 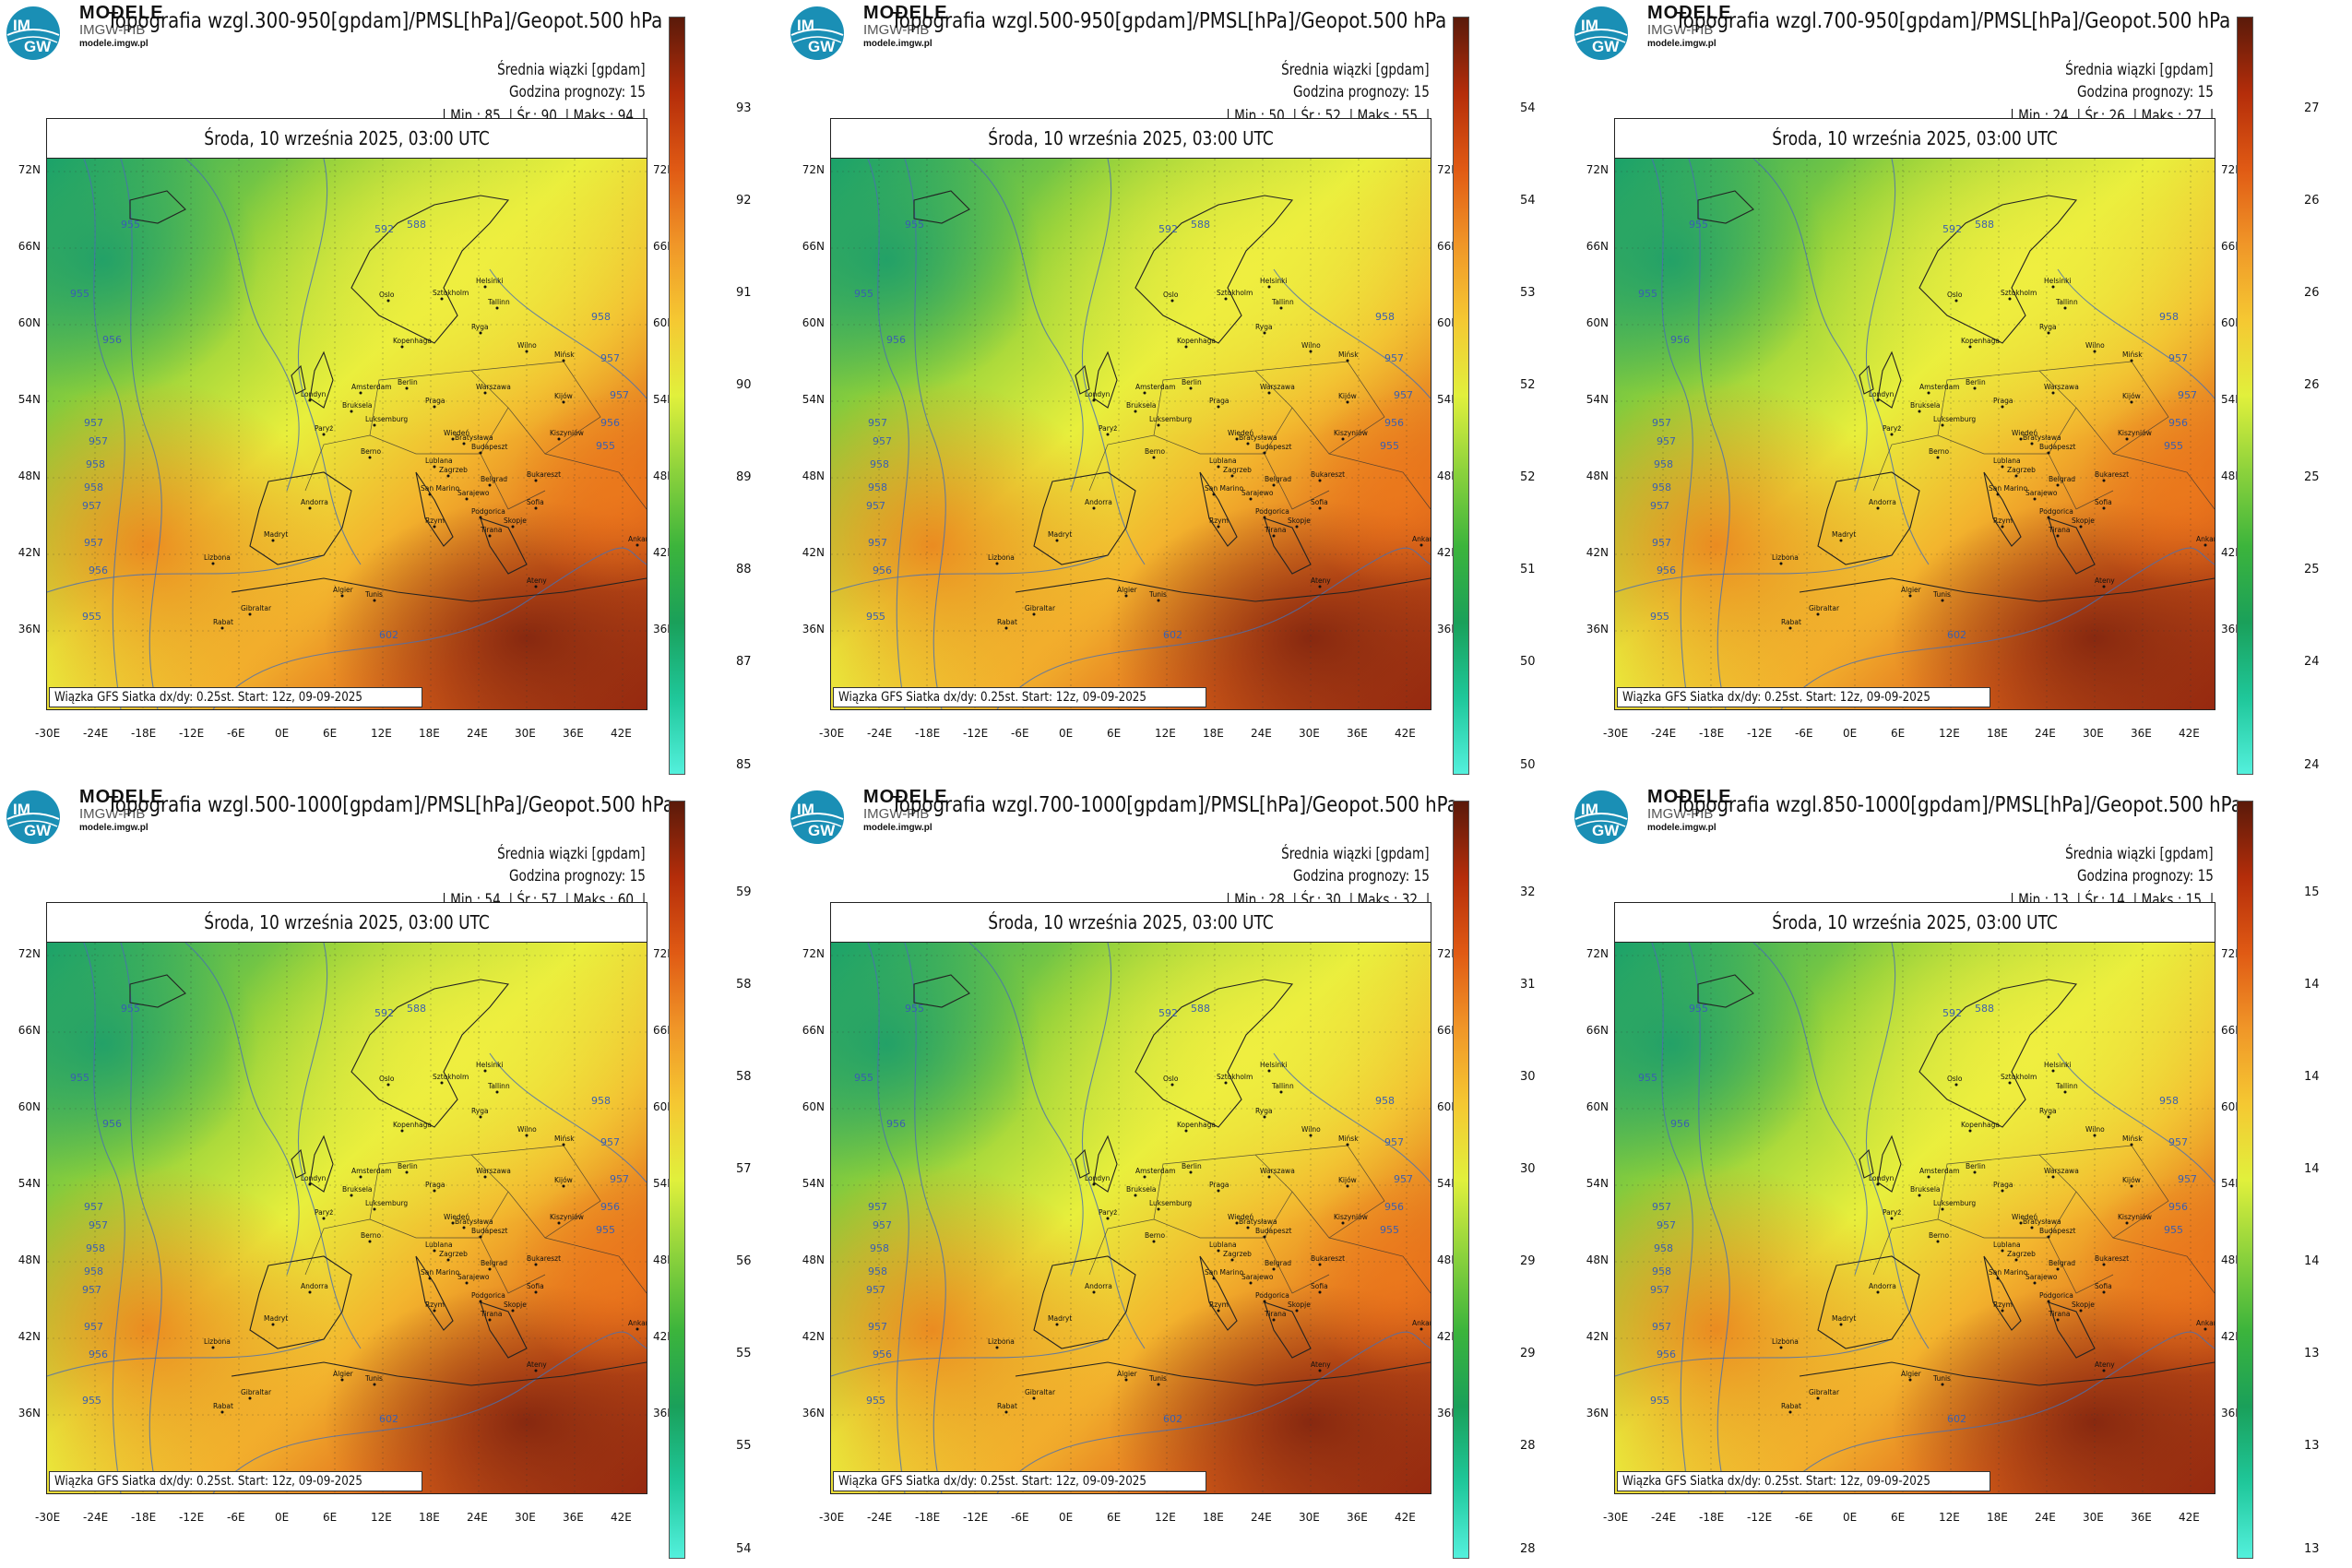 I want to click on lon-tick: 42E, so click(x=621, y=1517).